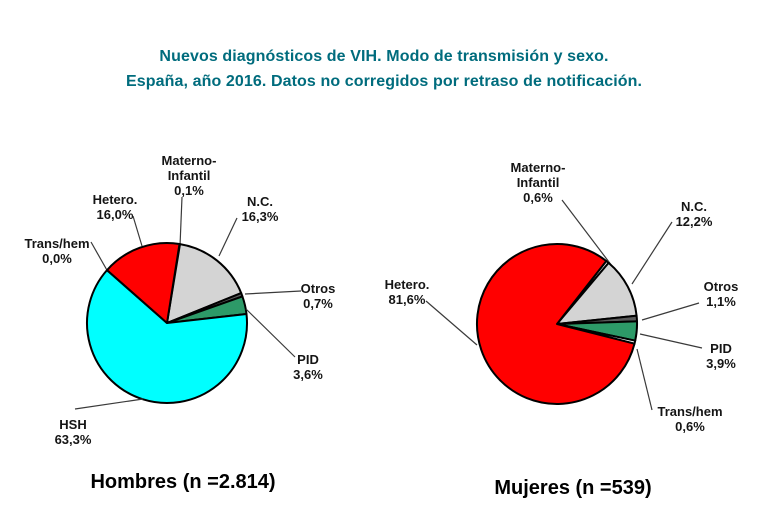 Image resolution: width=768 pixels, height=515 pixels. I want to click on slice-value-label: 0,0%, so click(57, 258).